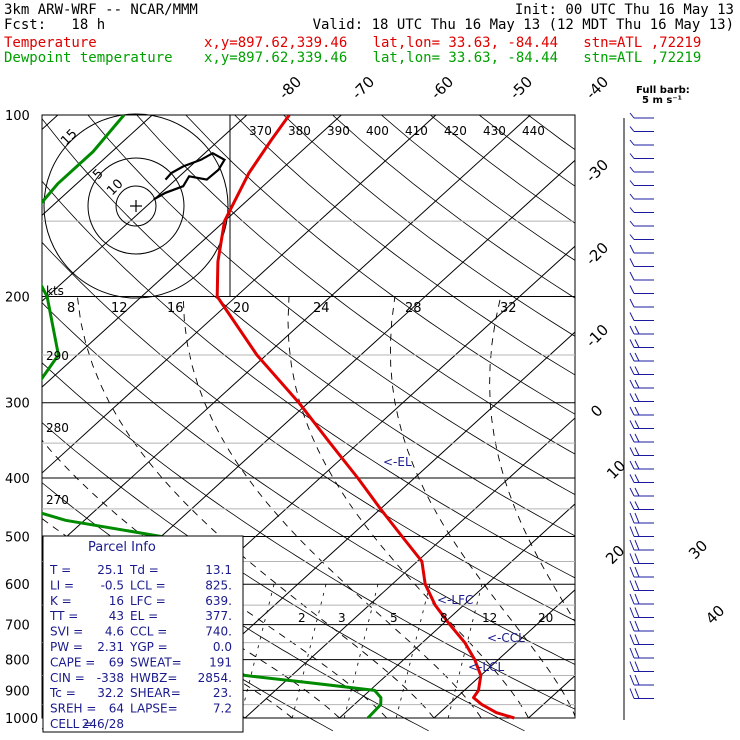 The height and width of the screenshot is (740, 740). What do you see at coordinates (489, 618) in the screenshot?
I see `mixing-ratio-low-label-12: 12` at bounding box center [489, 618].